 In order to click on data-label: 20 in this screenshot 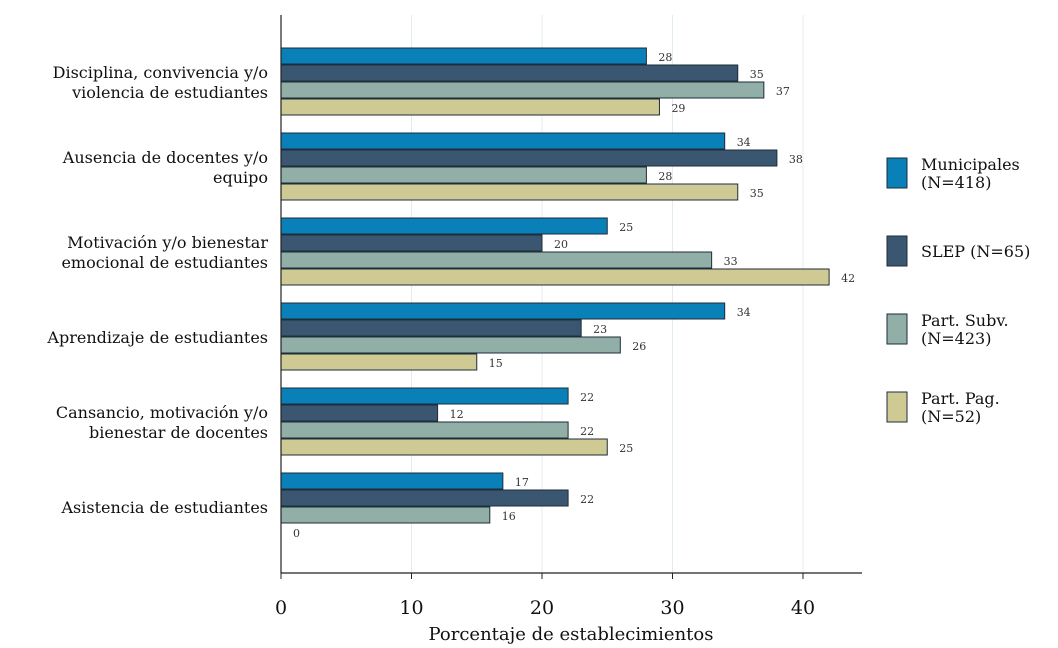, I will do `click(561, 244)`.